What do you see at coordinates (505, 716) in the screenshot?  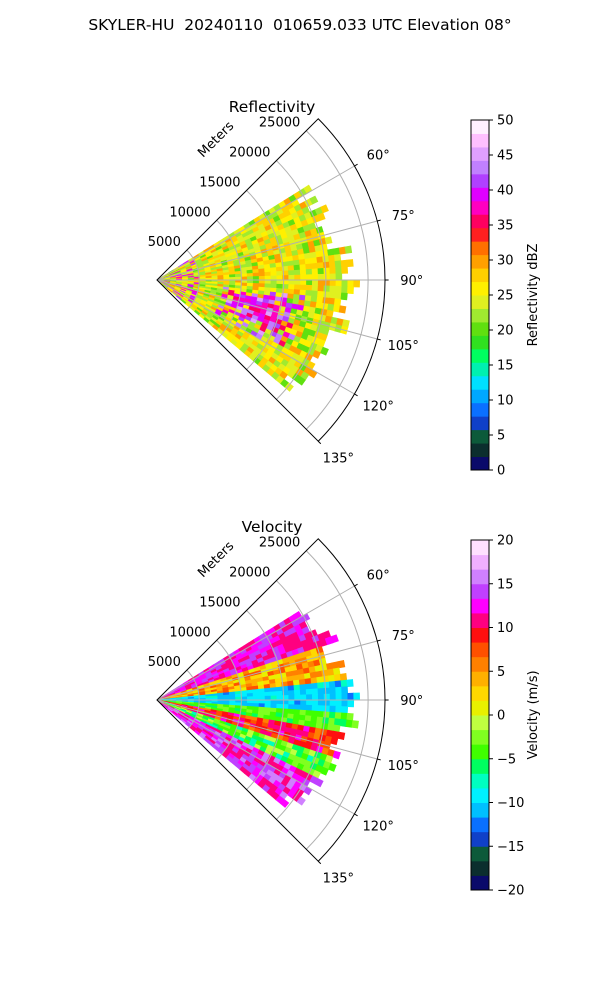 I see `colorbar: −20 −15 −10 −5 0 5 10 15 20 Velocity (m/s)` at bounding box center [505, 716].